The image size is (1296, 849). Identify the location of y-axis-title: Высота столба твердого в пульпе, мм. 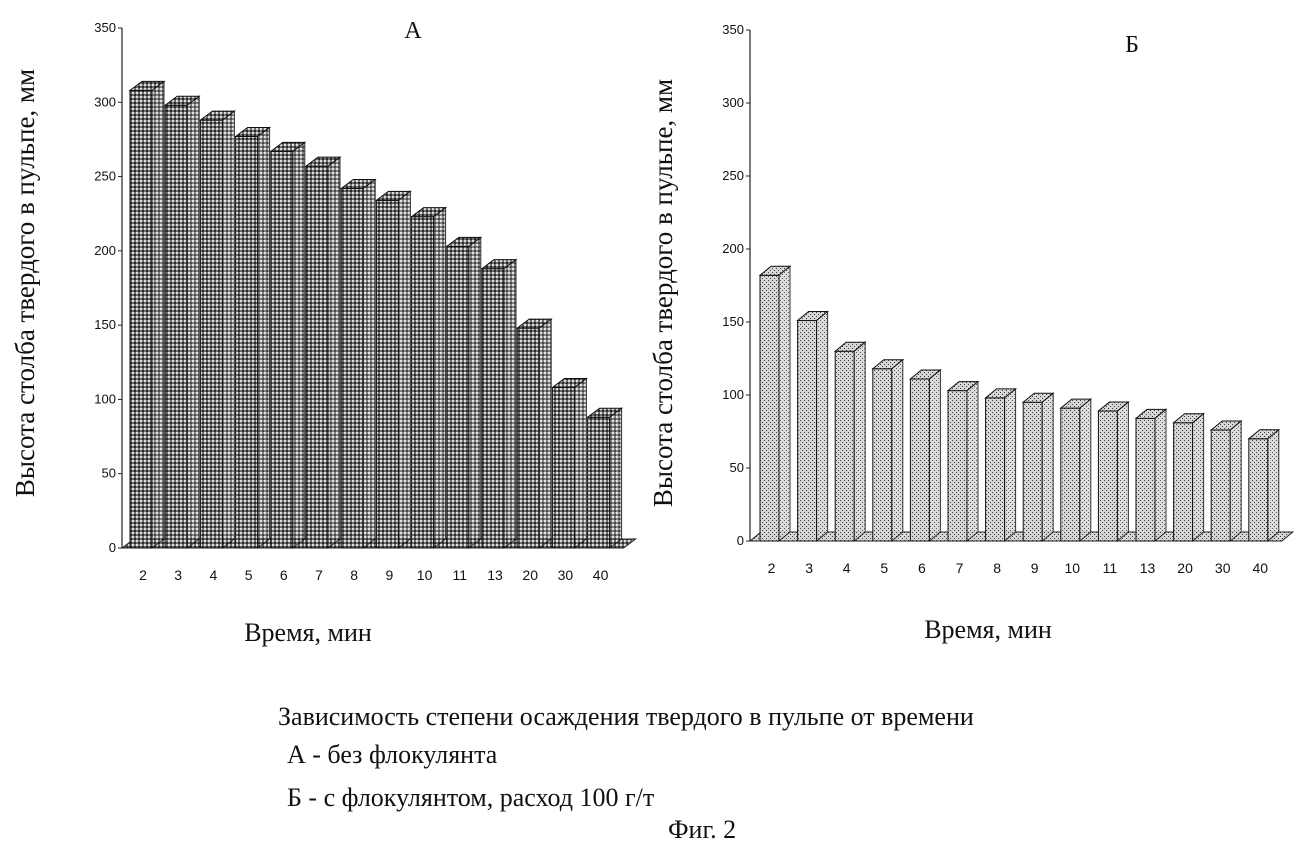
(663, 293).